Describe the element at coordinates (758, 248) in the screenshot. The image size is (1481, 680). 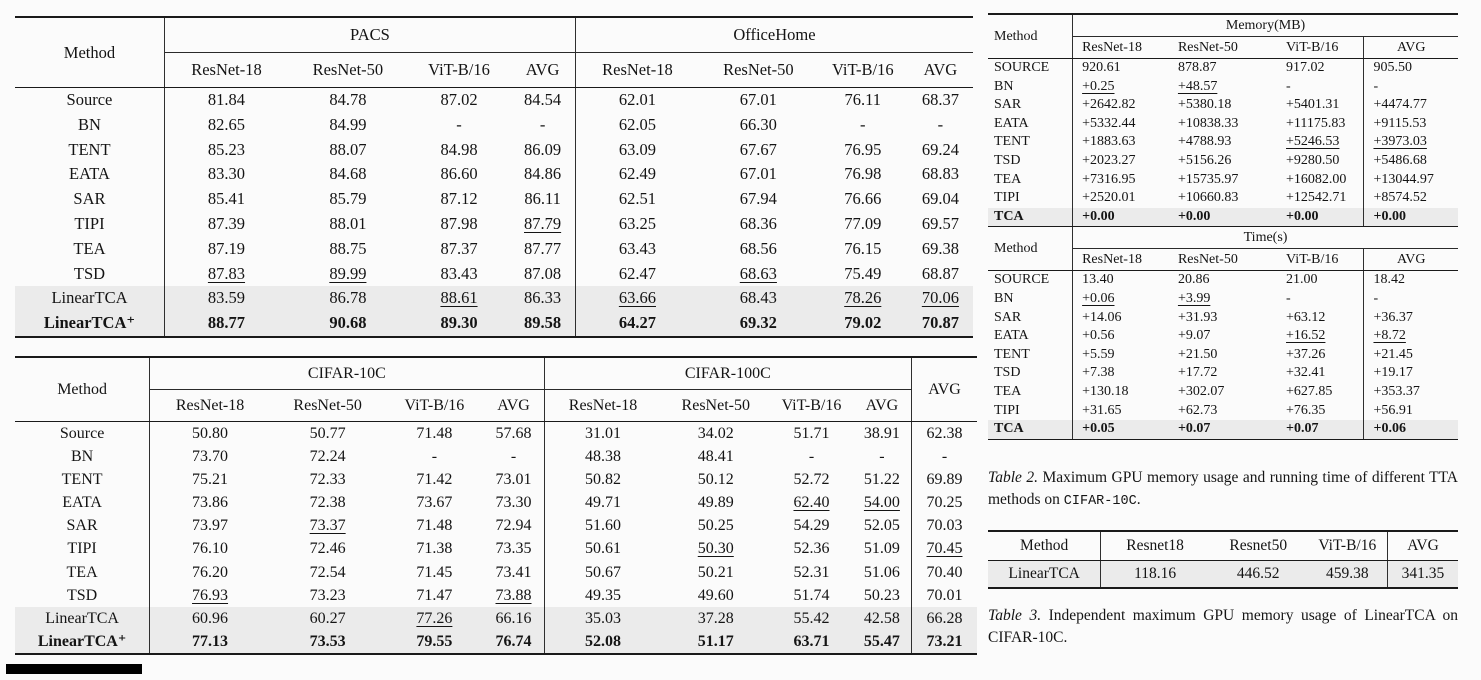
I see `value-cell: 68.56` at that location.